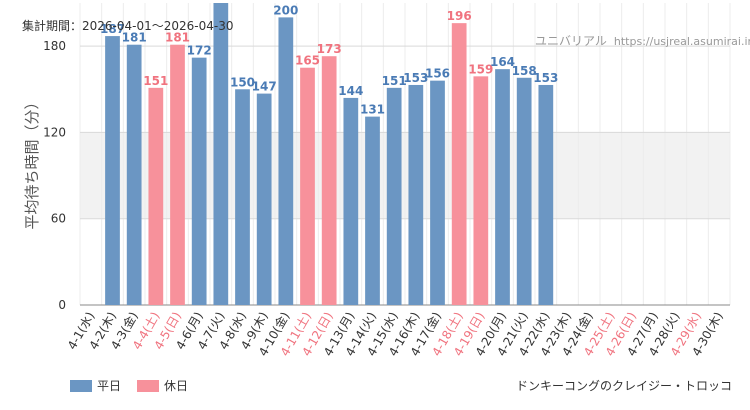 This screenshot has width=750, height=410. Describe the element at coordinates (459, 16) in the screenshot. I see `data-label: 196` at that location.